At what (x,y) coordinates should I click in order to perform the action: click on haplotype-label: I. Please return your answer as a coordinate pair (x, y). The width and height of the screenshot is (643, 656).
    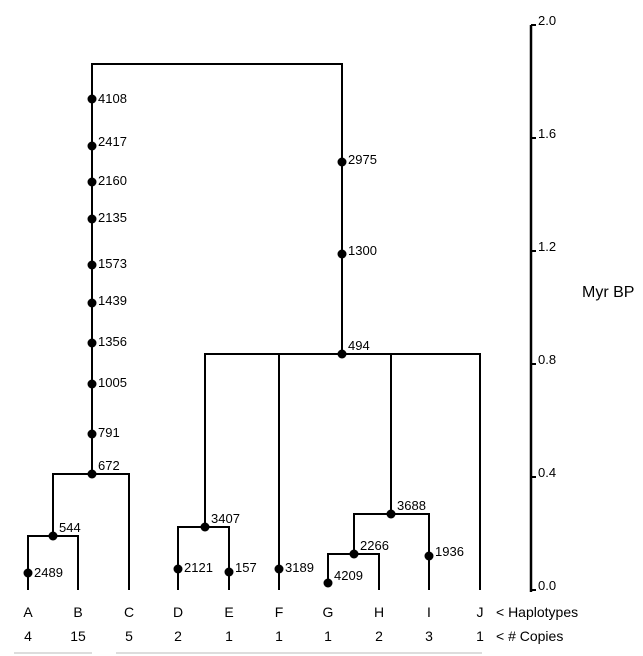
    Looking at the image, I should click on (429, 612).